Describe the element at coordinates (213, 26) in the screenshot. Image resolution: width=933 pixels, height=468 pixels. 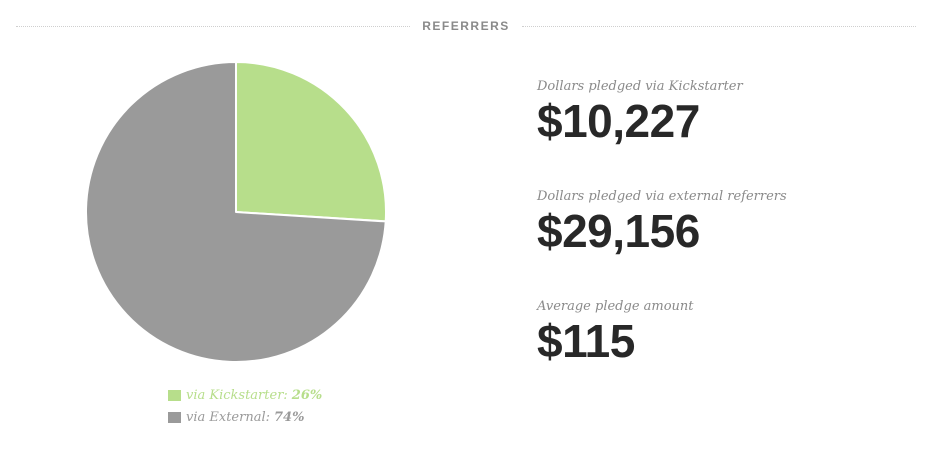
I see `header-rule-left` at that location.